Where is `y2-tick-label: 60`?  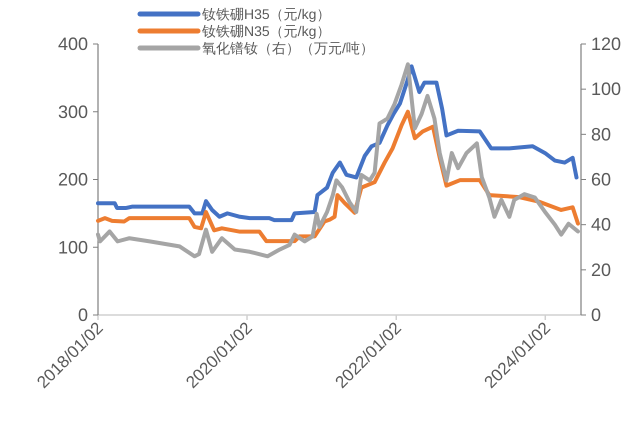
y2-tick-label: 60 is located at coordinates (601, 180).